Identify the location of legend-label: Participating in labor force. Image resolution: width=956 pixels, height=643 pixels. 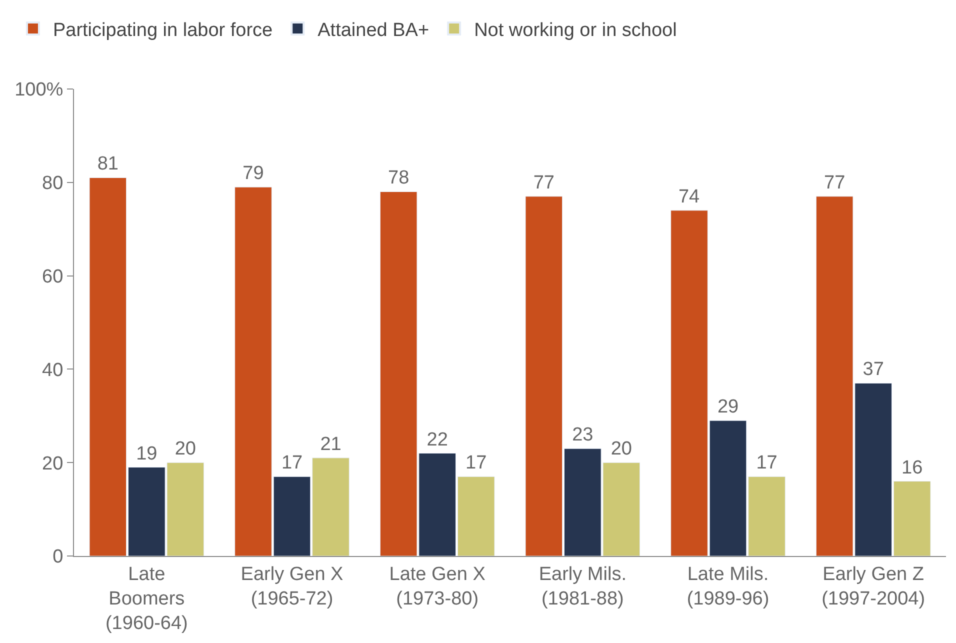
(162, 30).